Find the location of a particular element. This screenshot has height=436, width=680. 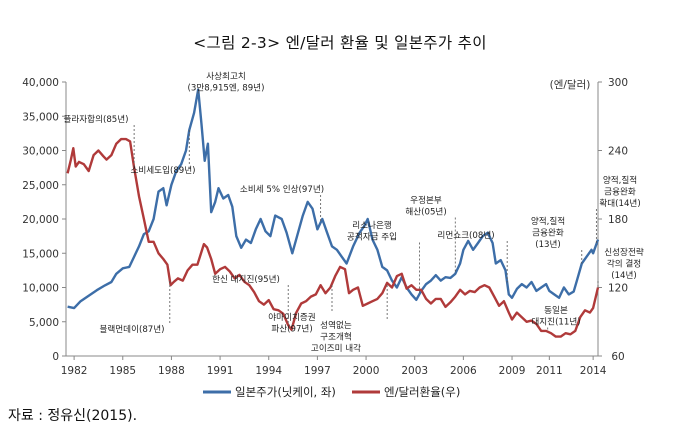

annotation-label: 리먼쇼크(08년) is located at coordinates (465, 235).